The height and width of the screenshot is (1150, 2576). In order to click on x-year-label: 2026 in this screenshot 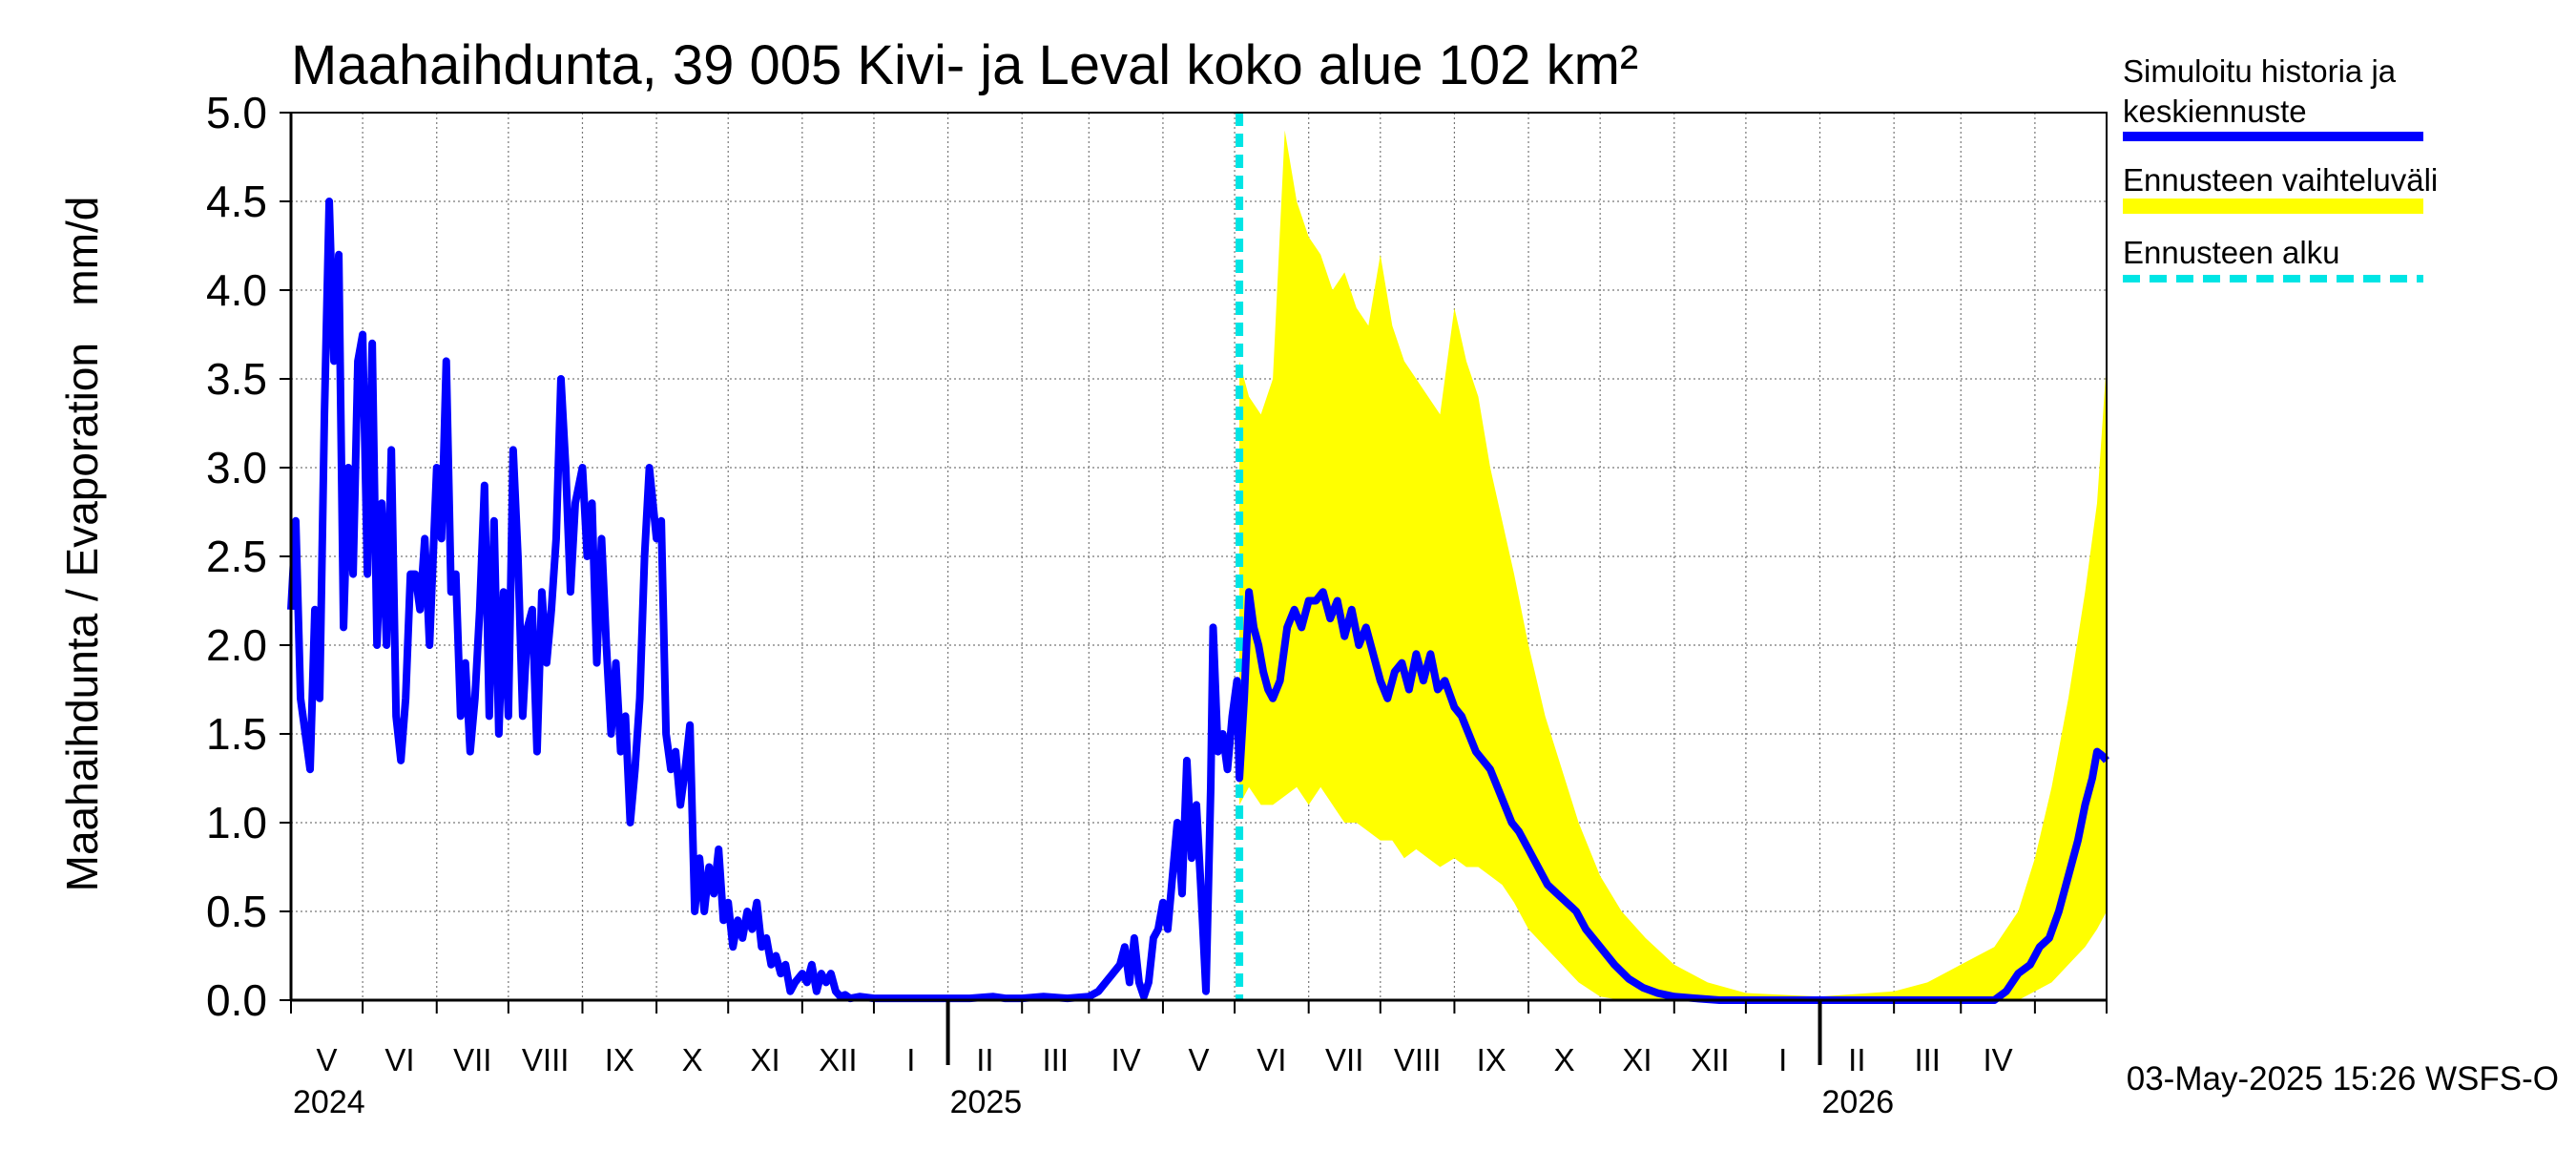, I will do `click(1858, 1102)`.